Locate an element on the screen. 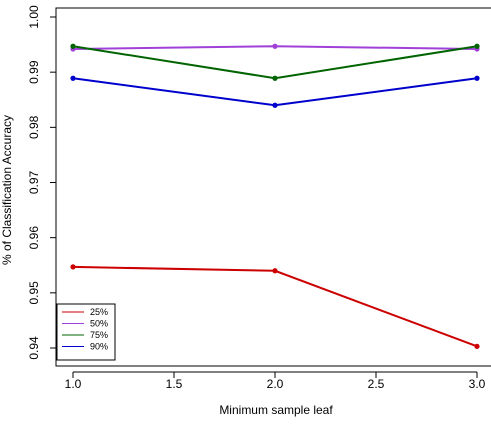  y-tick-label: 1.00 is located at coordinates (34, 17).